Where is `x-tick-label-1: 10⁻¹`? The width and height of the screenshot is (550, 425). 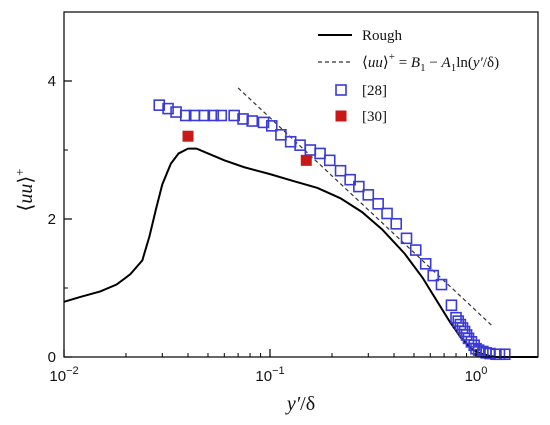
x-tick-label-1: 10⁻¹ is located at coordinates (269, 375).